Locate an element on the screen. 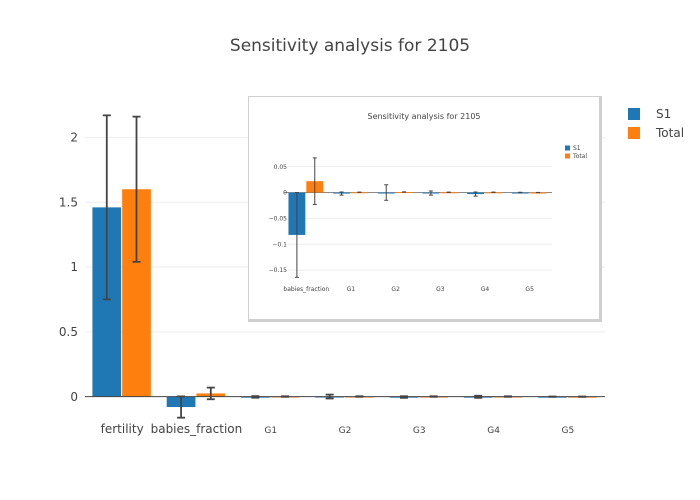  y-tick-label: 0.05 is located at coordinates (281, 167).